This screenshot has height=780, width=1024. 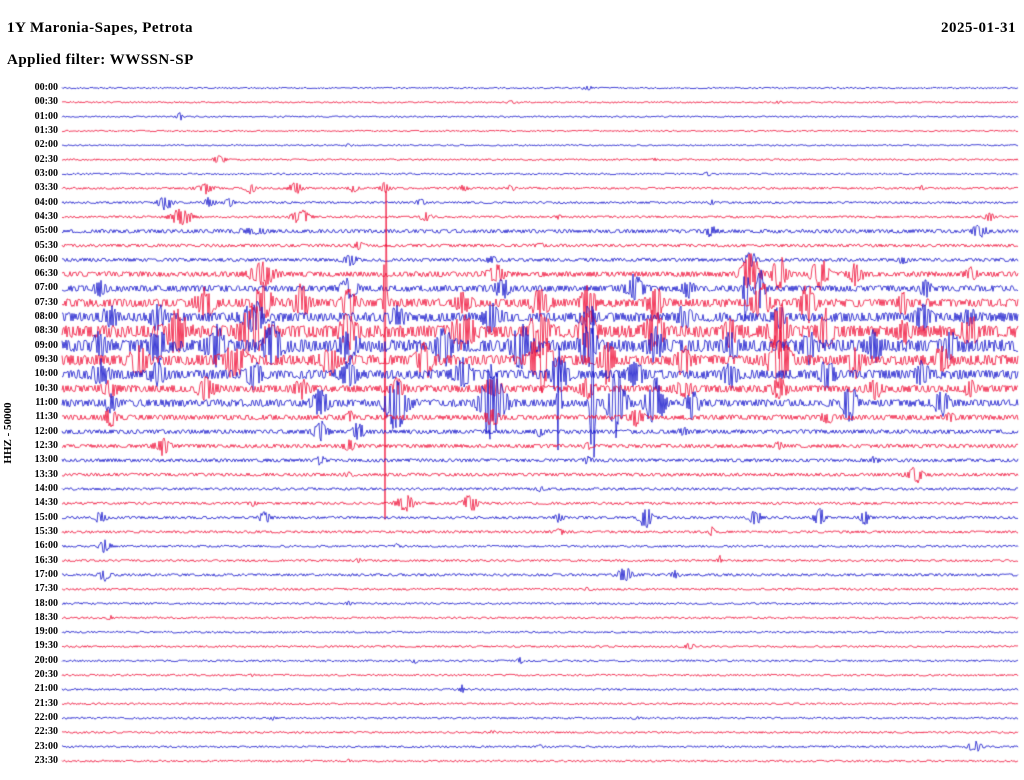 I want to click on time-label: 09:00, so click(x=46, y=345).